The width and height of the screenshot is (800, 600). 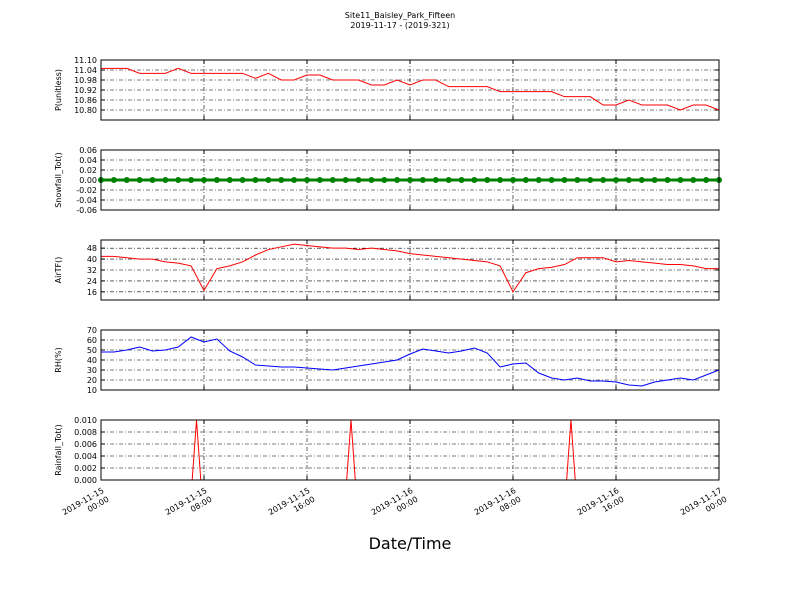 What do you see at coordinates (85, 480) in the screenshot?
I see `y-tick-label: 0.000` at bounding box center [85, 480].